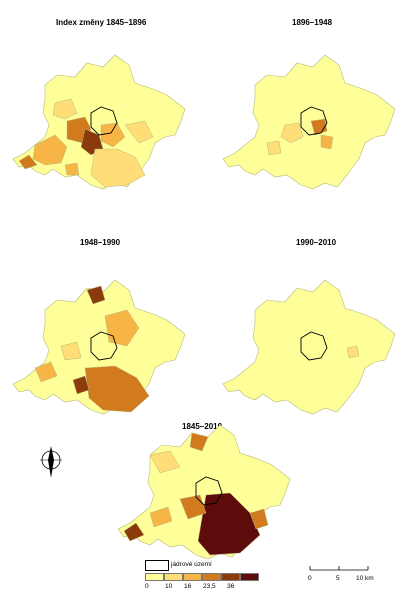  I want to click on map-1896-1948, so click(309, 122).